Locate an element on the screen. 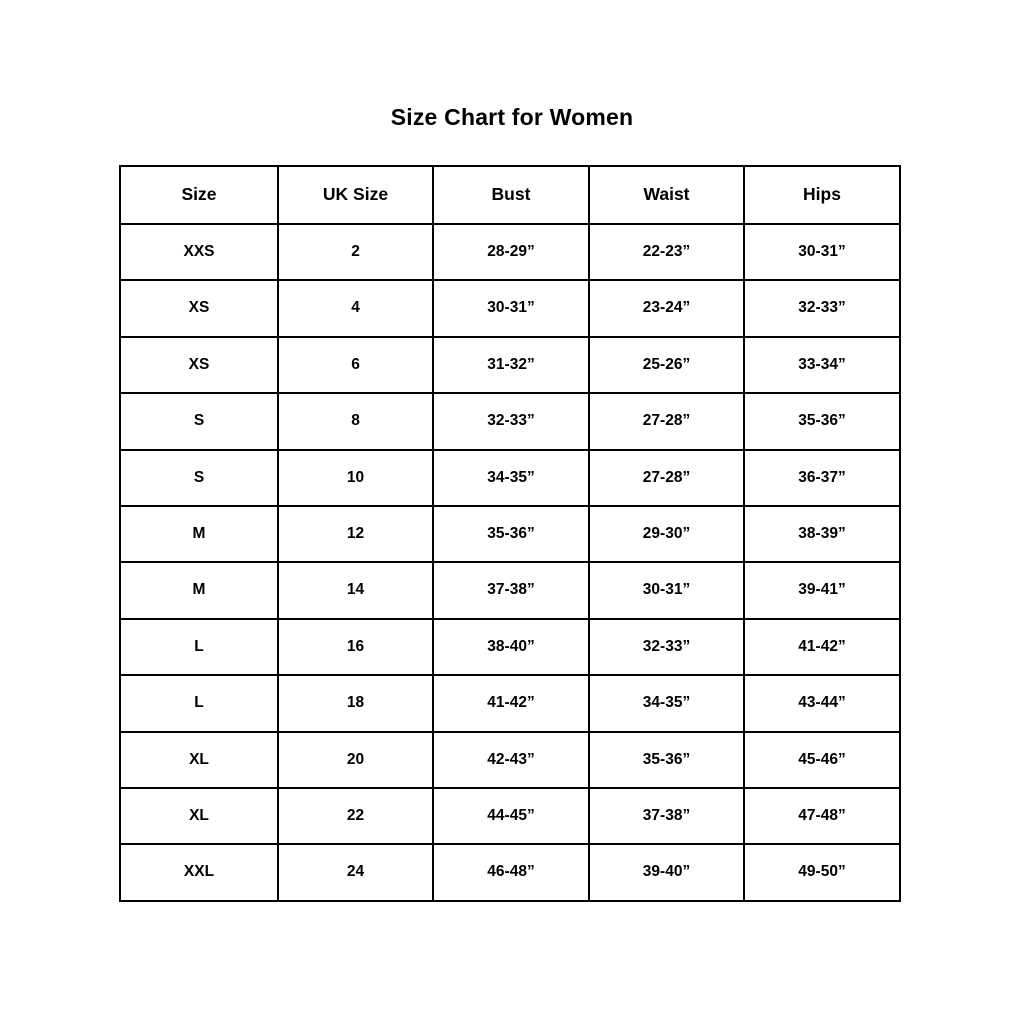 Image resolution: width=1024 pixels, height=1024 pixels. cell-uk-size: 10 is located at coordinates (355, 477).